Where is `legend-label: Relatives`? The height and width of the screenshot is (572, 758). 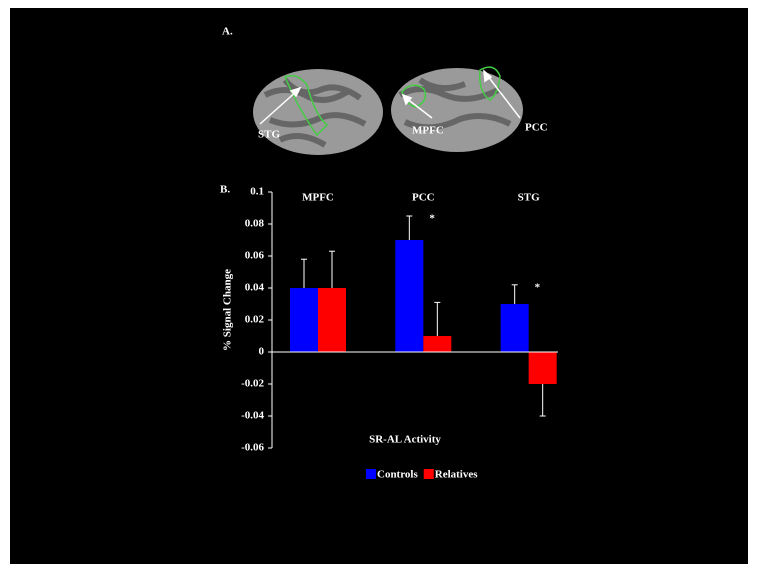
legend-label: Relatives is located at coordinates (456, 475).